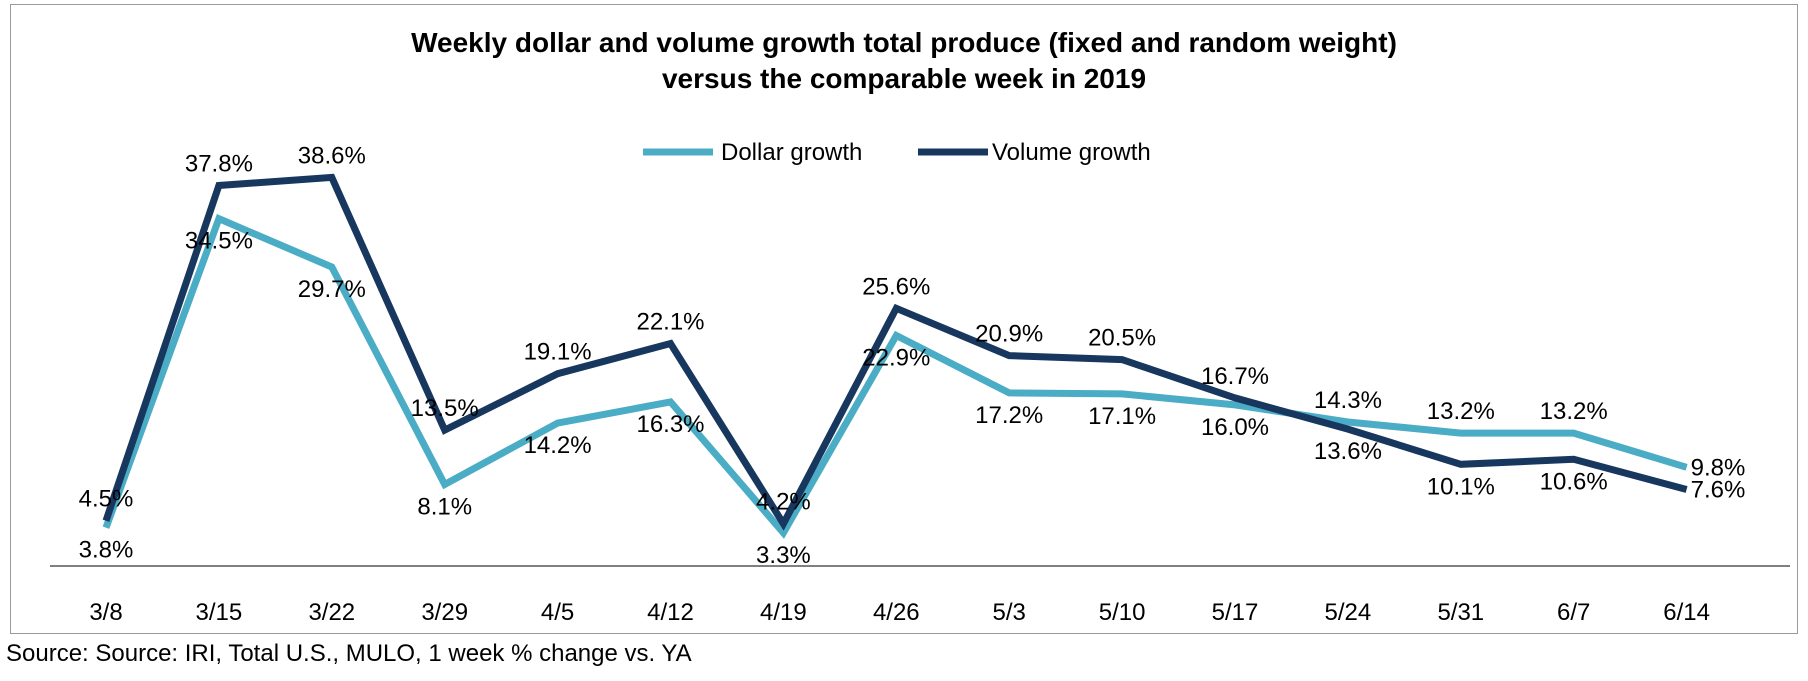 The height and width of the screenshot is (681, 1808). I want to click on data-label-volume-growth: 4.5%, so click(106, 499).